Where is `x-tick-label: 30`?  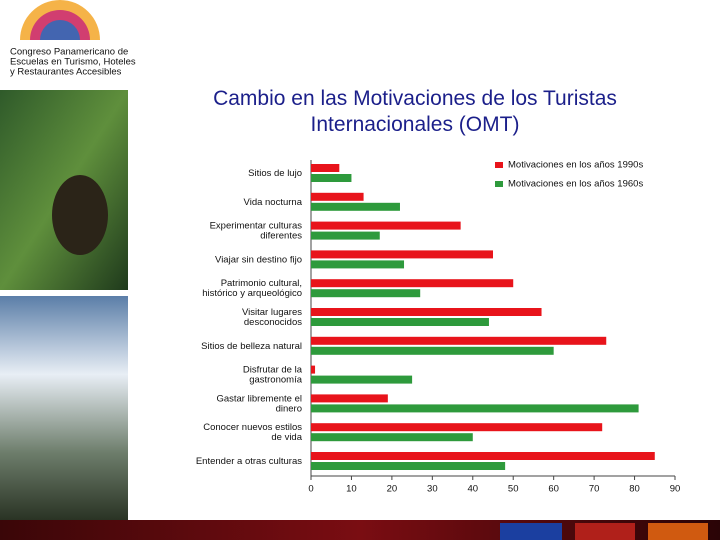
x-tick-label: 30 is located at coordinates (432, 489).